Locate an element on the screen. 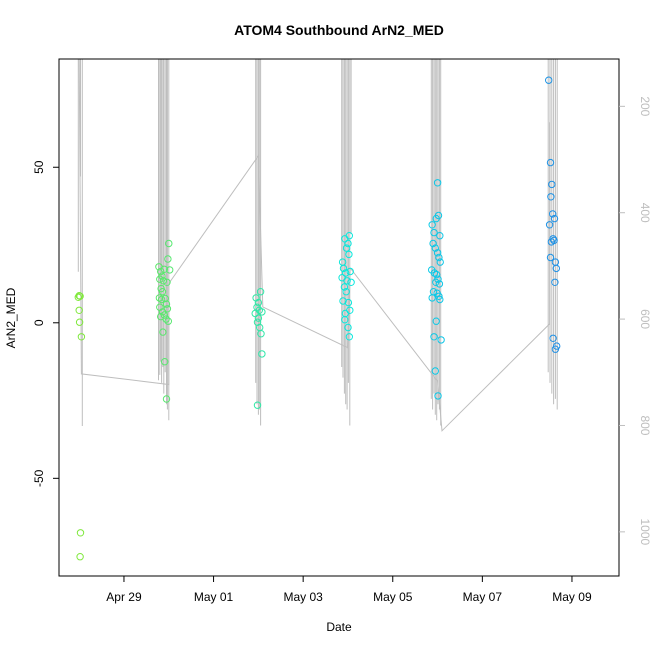 The width and height of the screenshot is (650, 650). y2-tick-label-4: 1000 is located at coordinates (644, 532).